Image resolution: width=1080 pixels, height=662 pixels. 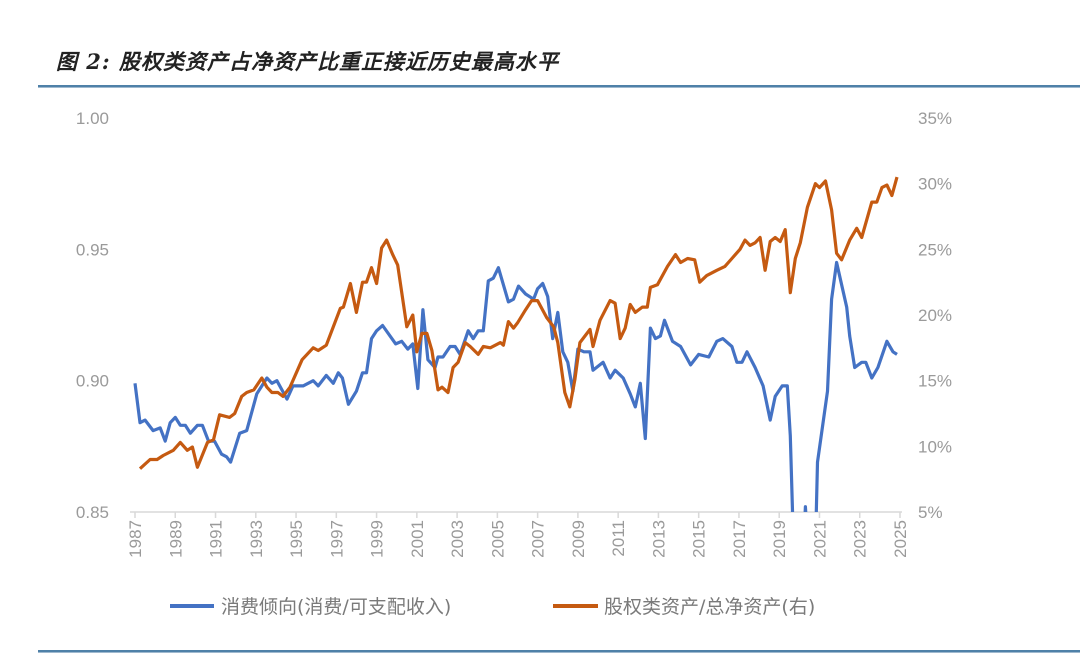 What do you see at coordinates (709, 607) in the screenshot?
I see `legend-label-equity-share: 股权类资产/总净资产(右)` at bounding box center [709, 607].